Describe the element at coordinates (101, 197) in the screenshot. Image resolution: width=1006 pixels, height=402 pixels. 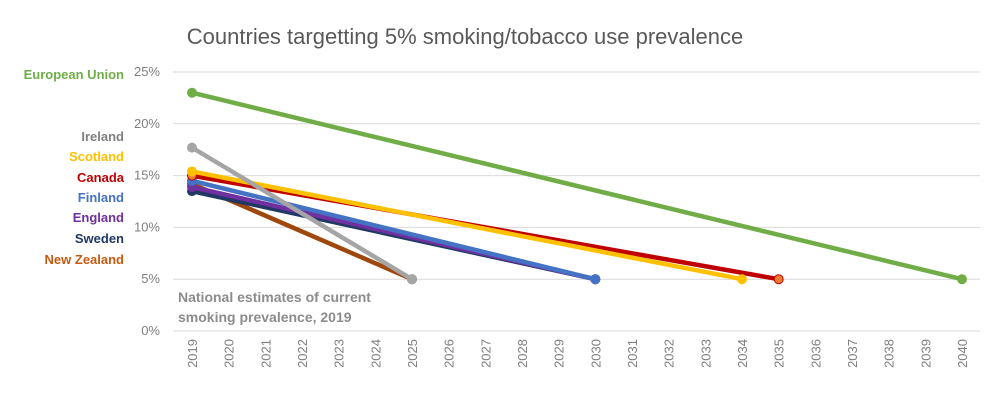
I see `legend-label-finland: Finland` at that location.